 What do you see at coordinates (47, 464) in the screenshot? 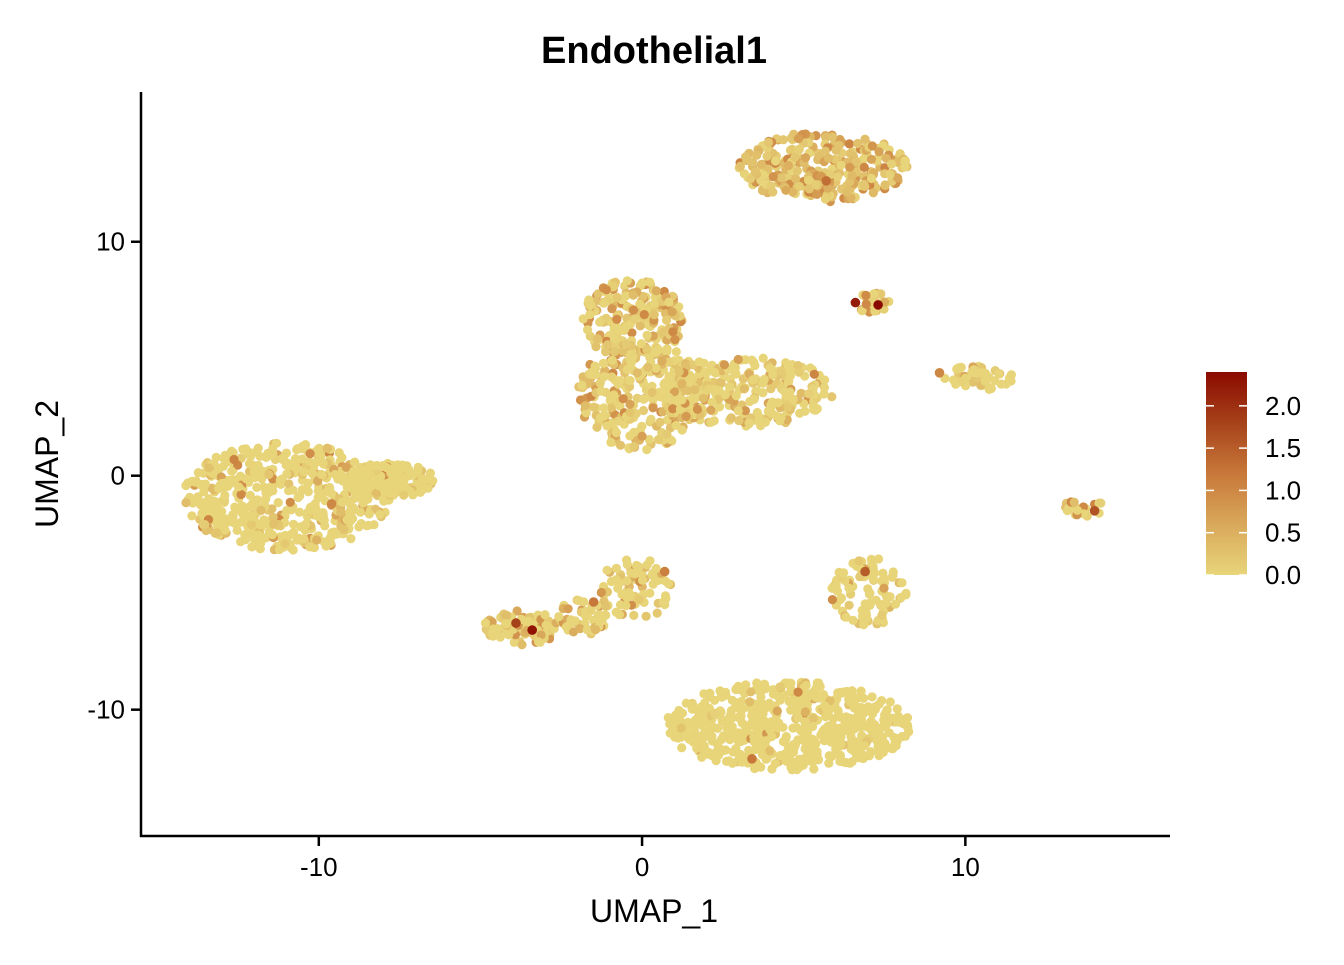
I see `y-axis-label: UMAP_2` at bounding box center [47, 464].